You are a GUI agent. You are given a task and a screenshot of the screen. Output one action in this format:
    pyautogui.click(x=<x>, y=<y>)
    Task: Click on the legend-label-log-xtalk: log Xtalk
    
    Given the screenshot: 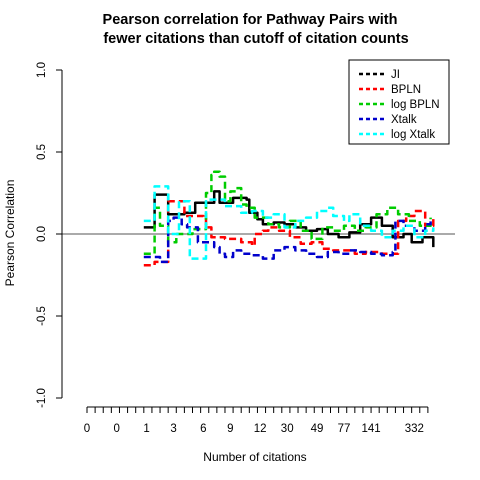 What is the action you would take?
    pyautogui.click(x=413, y=135)
    